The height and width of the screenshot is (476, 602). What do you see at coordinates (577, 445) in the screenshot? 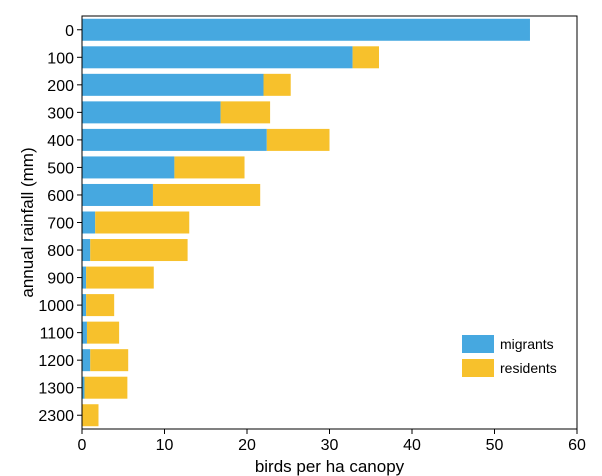
I see `x-tick-label: 60` at bounding box center [577, 445].